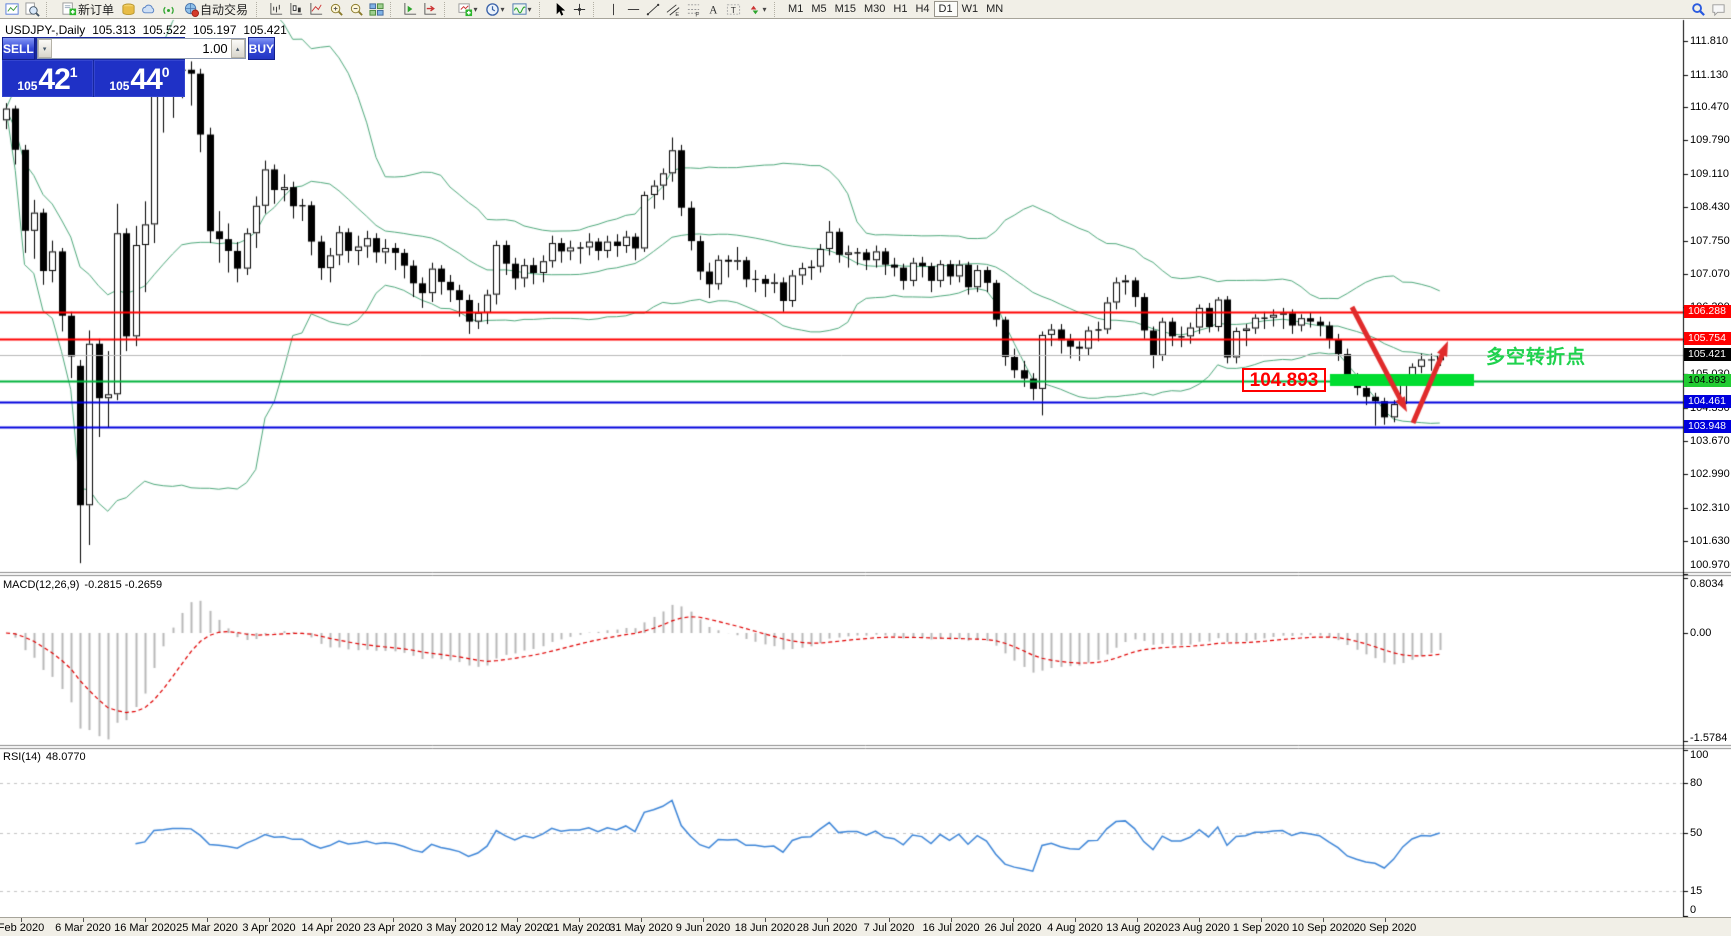 The height and width of the screenshot is (936, 1731). Describe the element at coordinates (1536, 357) in the screenshot. I see `turning-point-annotation: 多空转折点` at that location.